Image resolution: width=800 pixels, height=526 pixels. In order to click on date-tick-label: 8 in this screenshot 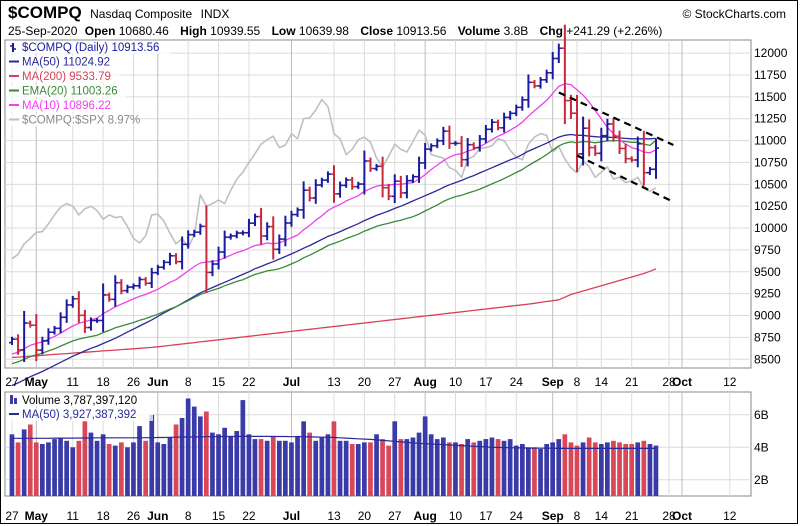, I will do `click(577, 516)`.